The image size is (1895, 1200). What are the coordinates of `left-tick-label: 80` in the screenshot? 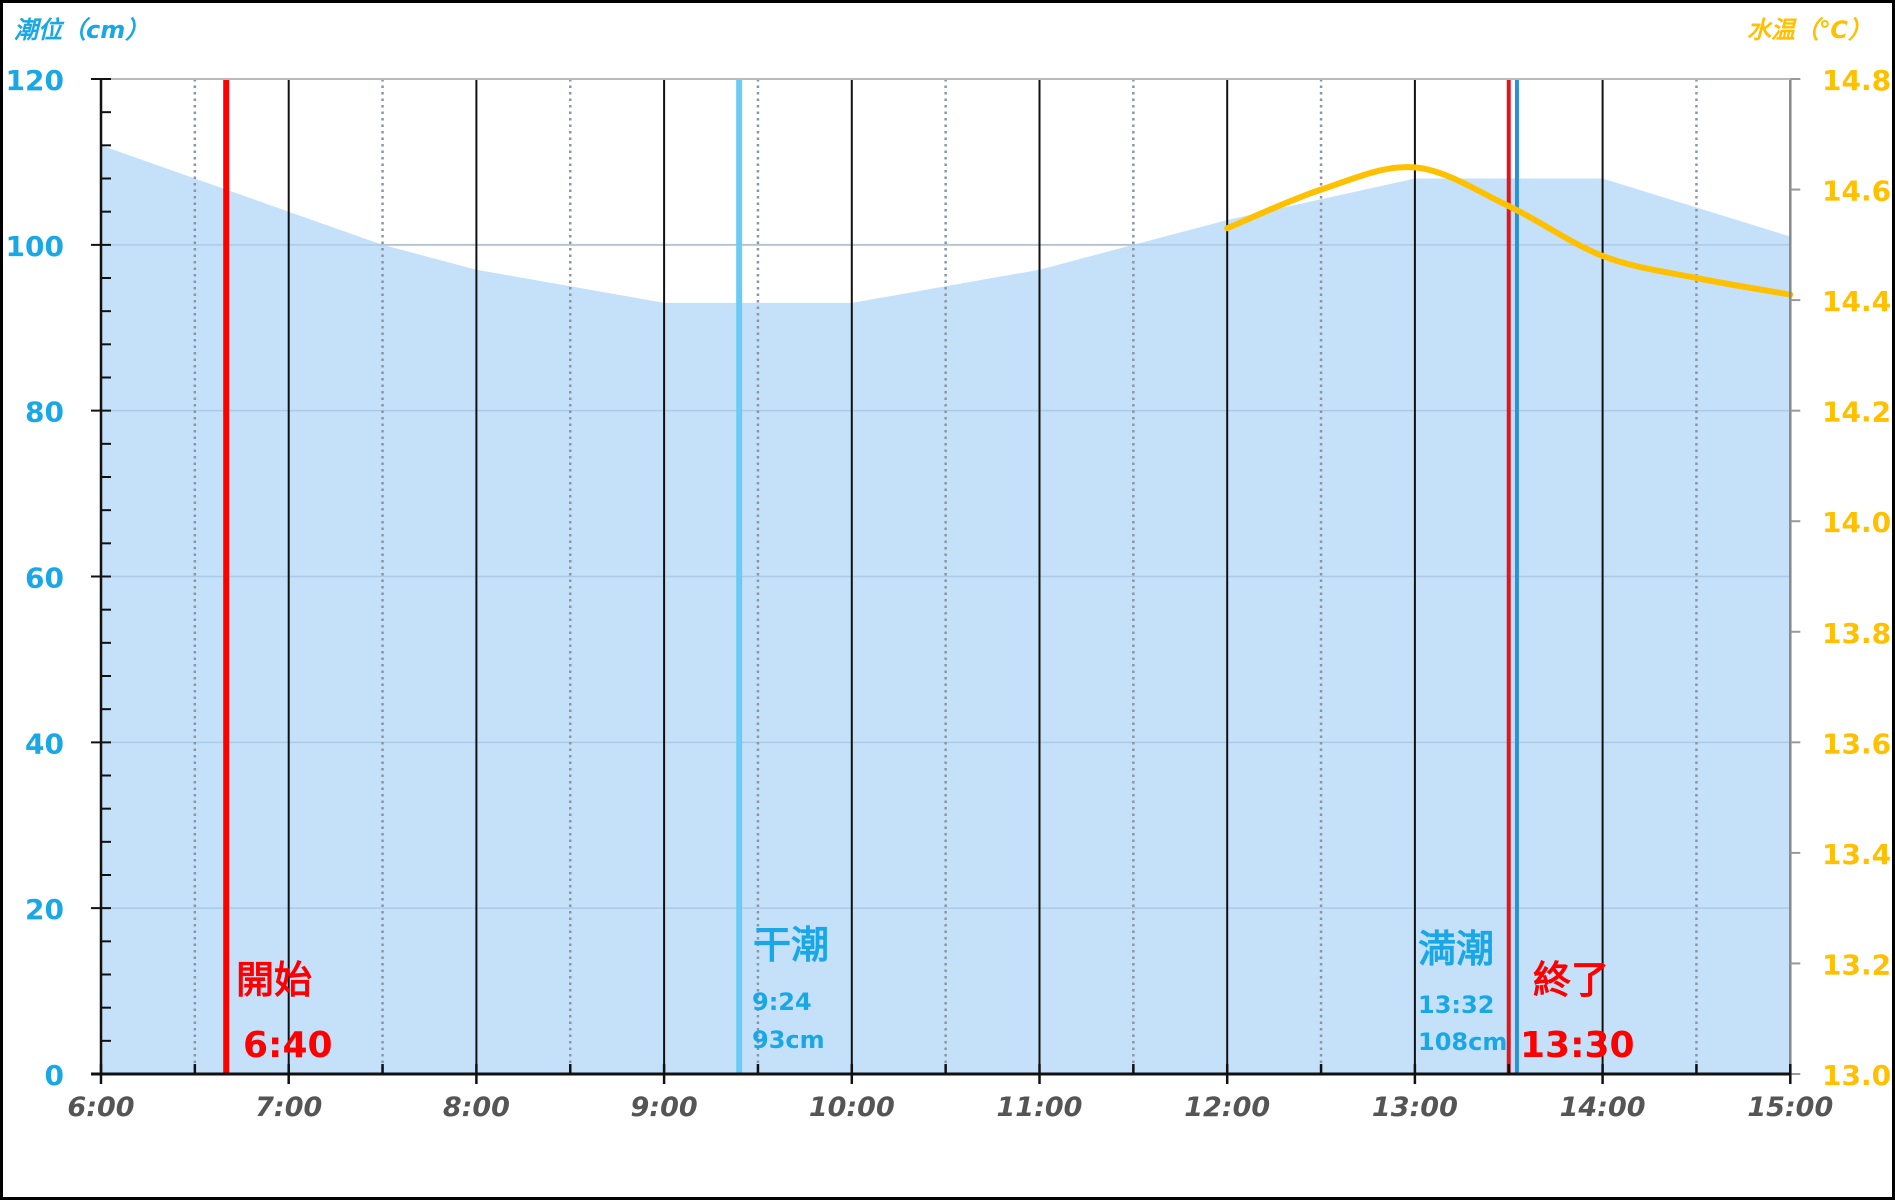 It's located at (44, 412).